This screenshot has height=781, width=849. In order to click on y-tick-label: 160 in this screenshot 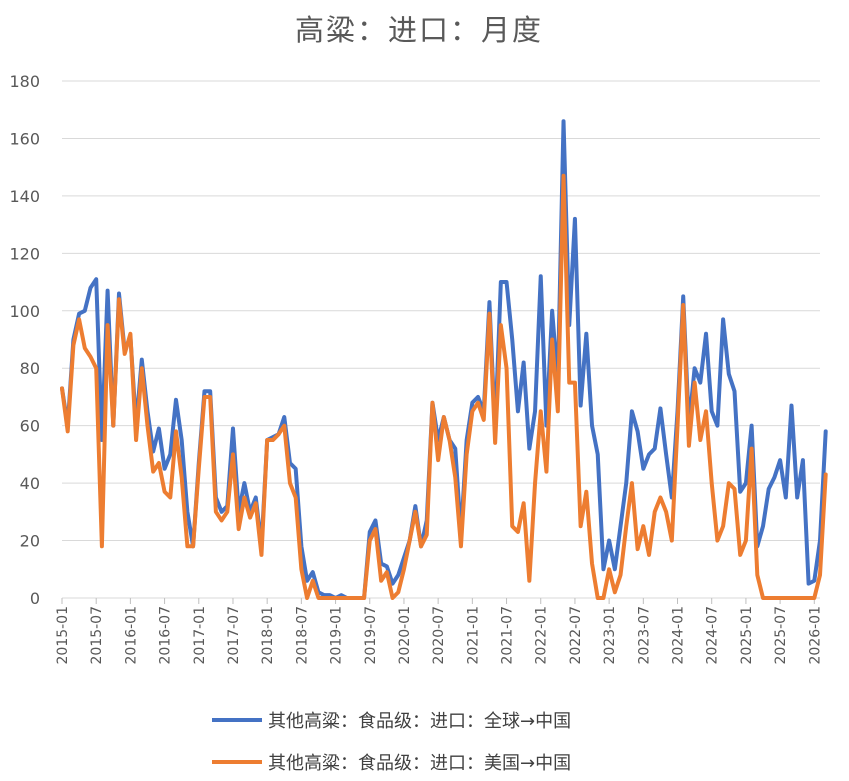, I will do `click(24, 138)`.